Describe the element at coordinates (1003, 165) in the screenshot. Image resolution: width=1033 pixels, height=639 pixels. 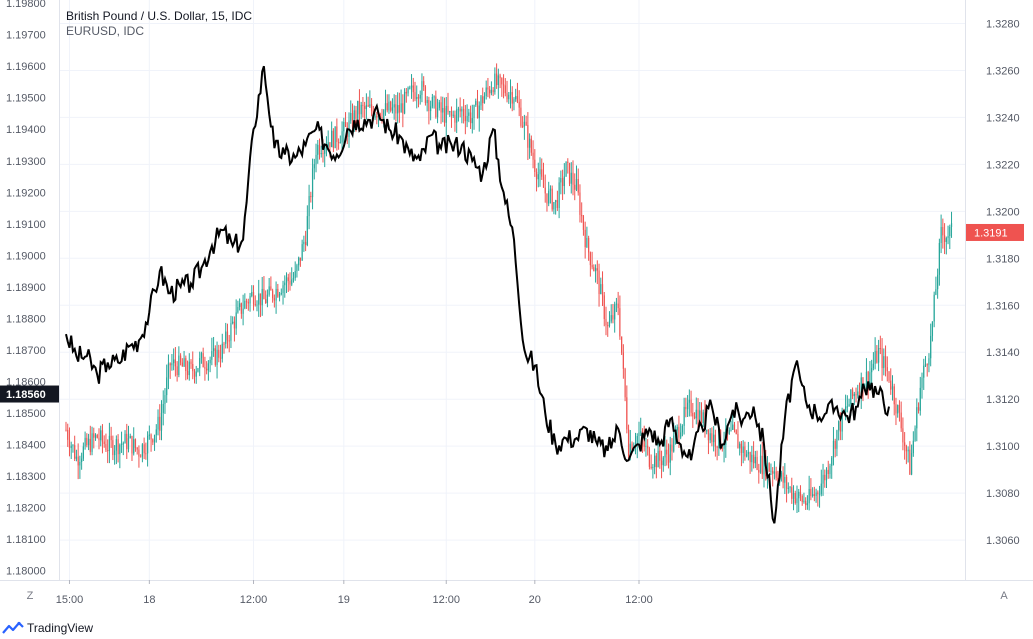
I see `right-tick-label: 1.3220` at that location.